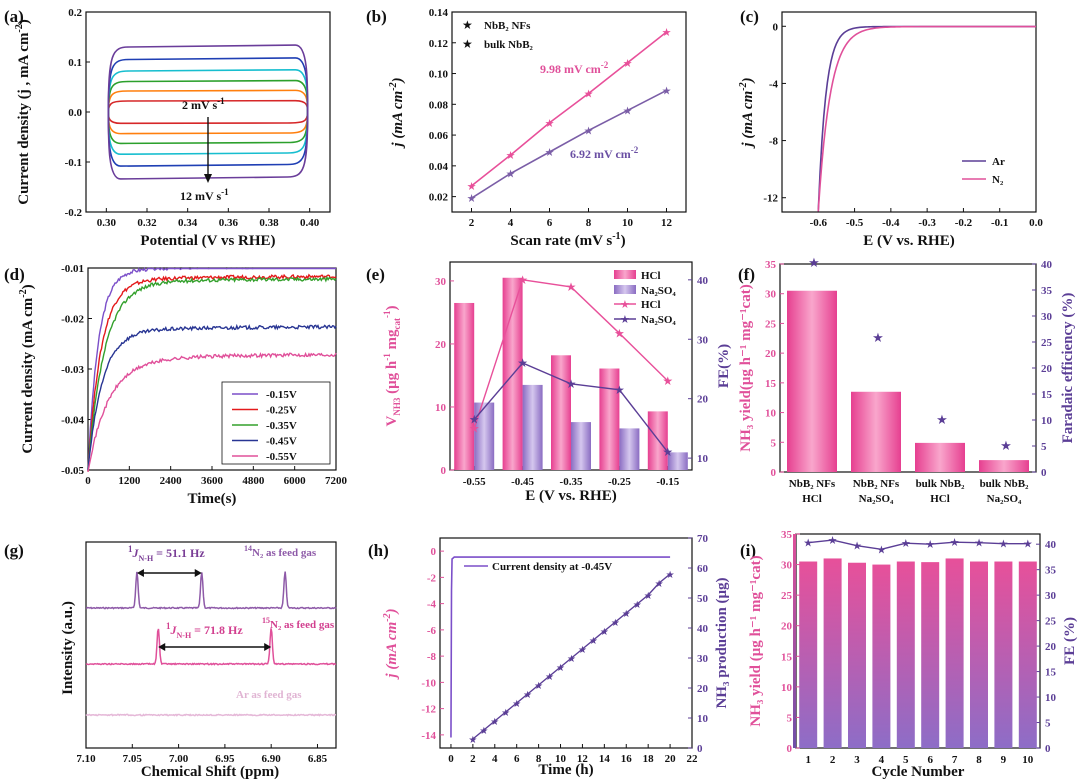 The width and height of the screenshot is (1080, 781). I want to click on panel-b-ytick-left-label-0: 0.02, so click(439, 198).